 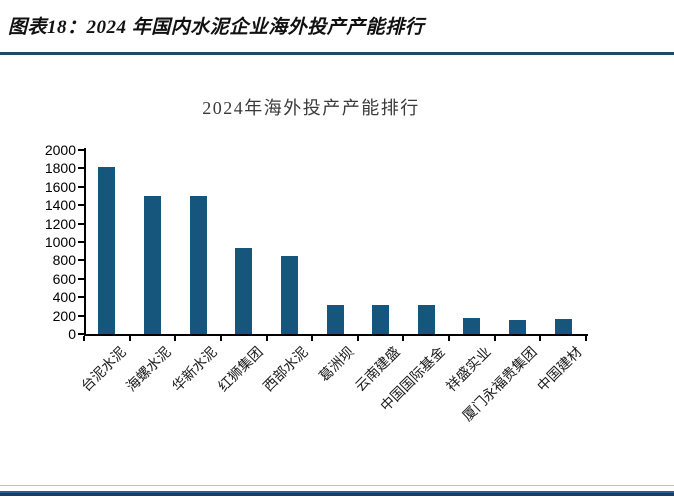 What do you see at coordinates (64, 278) in the screenshot?
I see `y-tick-label: 600` at bounding box center [64, 278].